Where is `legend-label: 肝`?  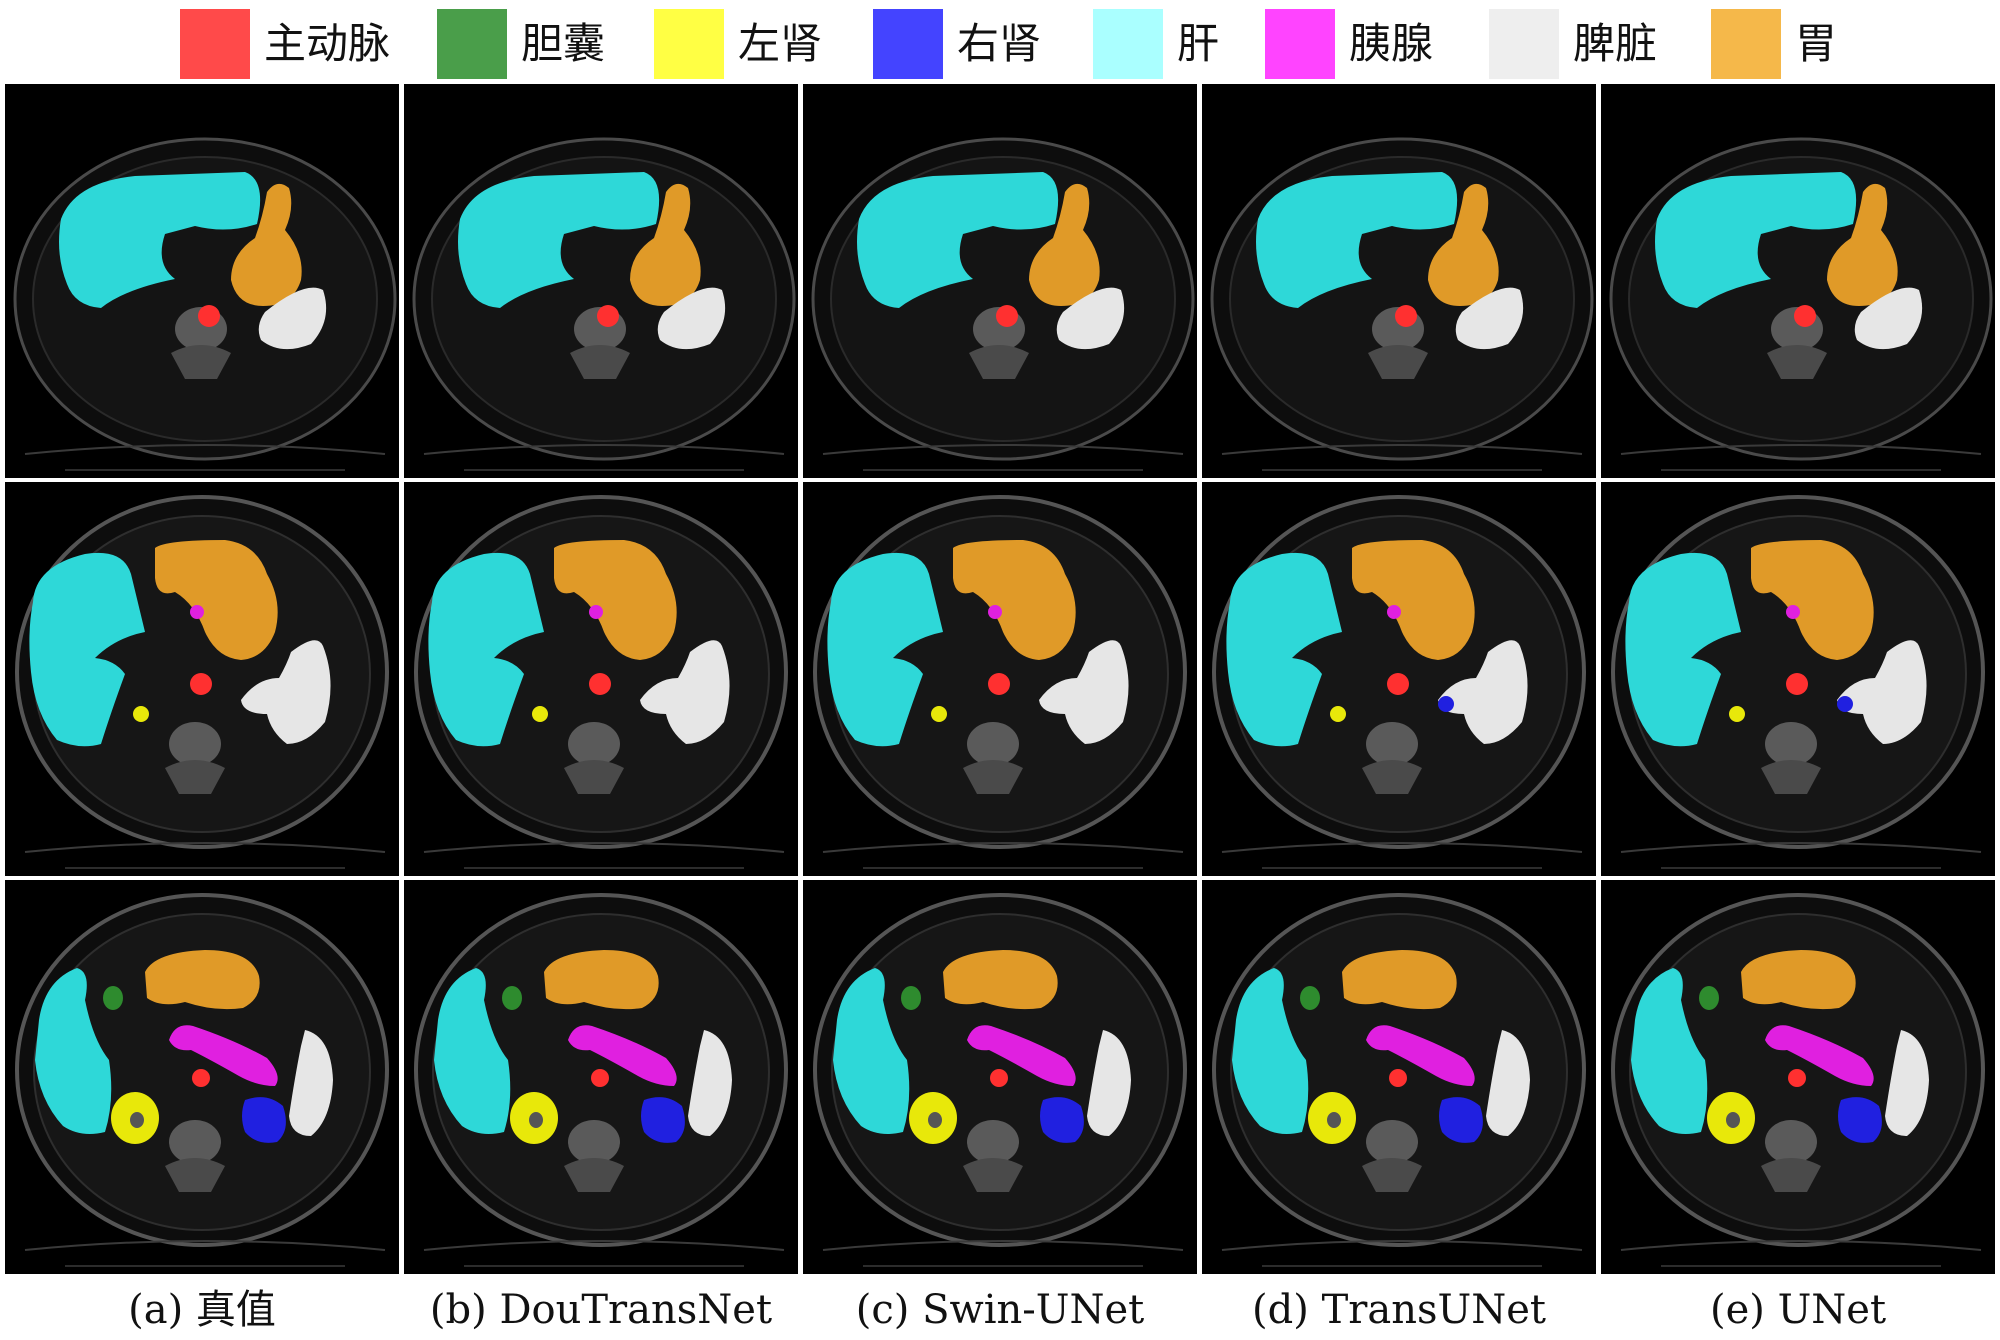
legend-label: 肝 is located at coordinates (1198, 43).